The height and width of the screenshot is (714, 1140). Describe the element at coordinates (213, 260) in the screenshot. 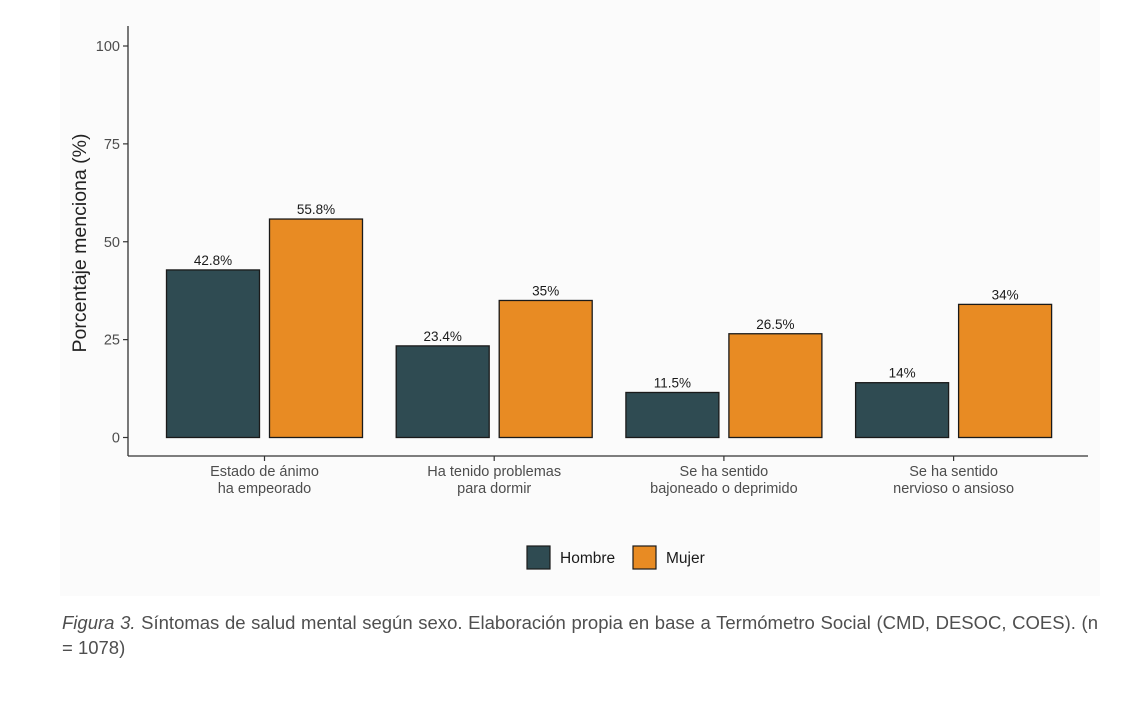

I see `data-label: 42.8%` at that location.